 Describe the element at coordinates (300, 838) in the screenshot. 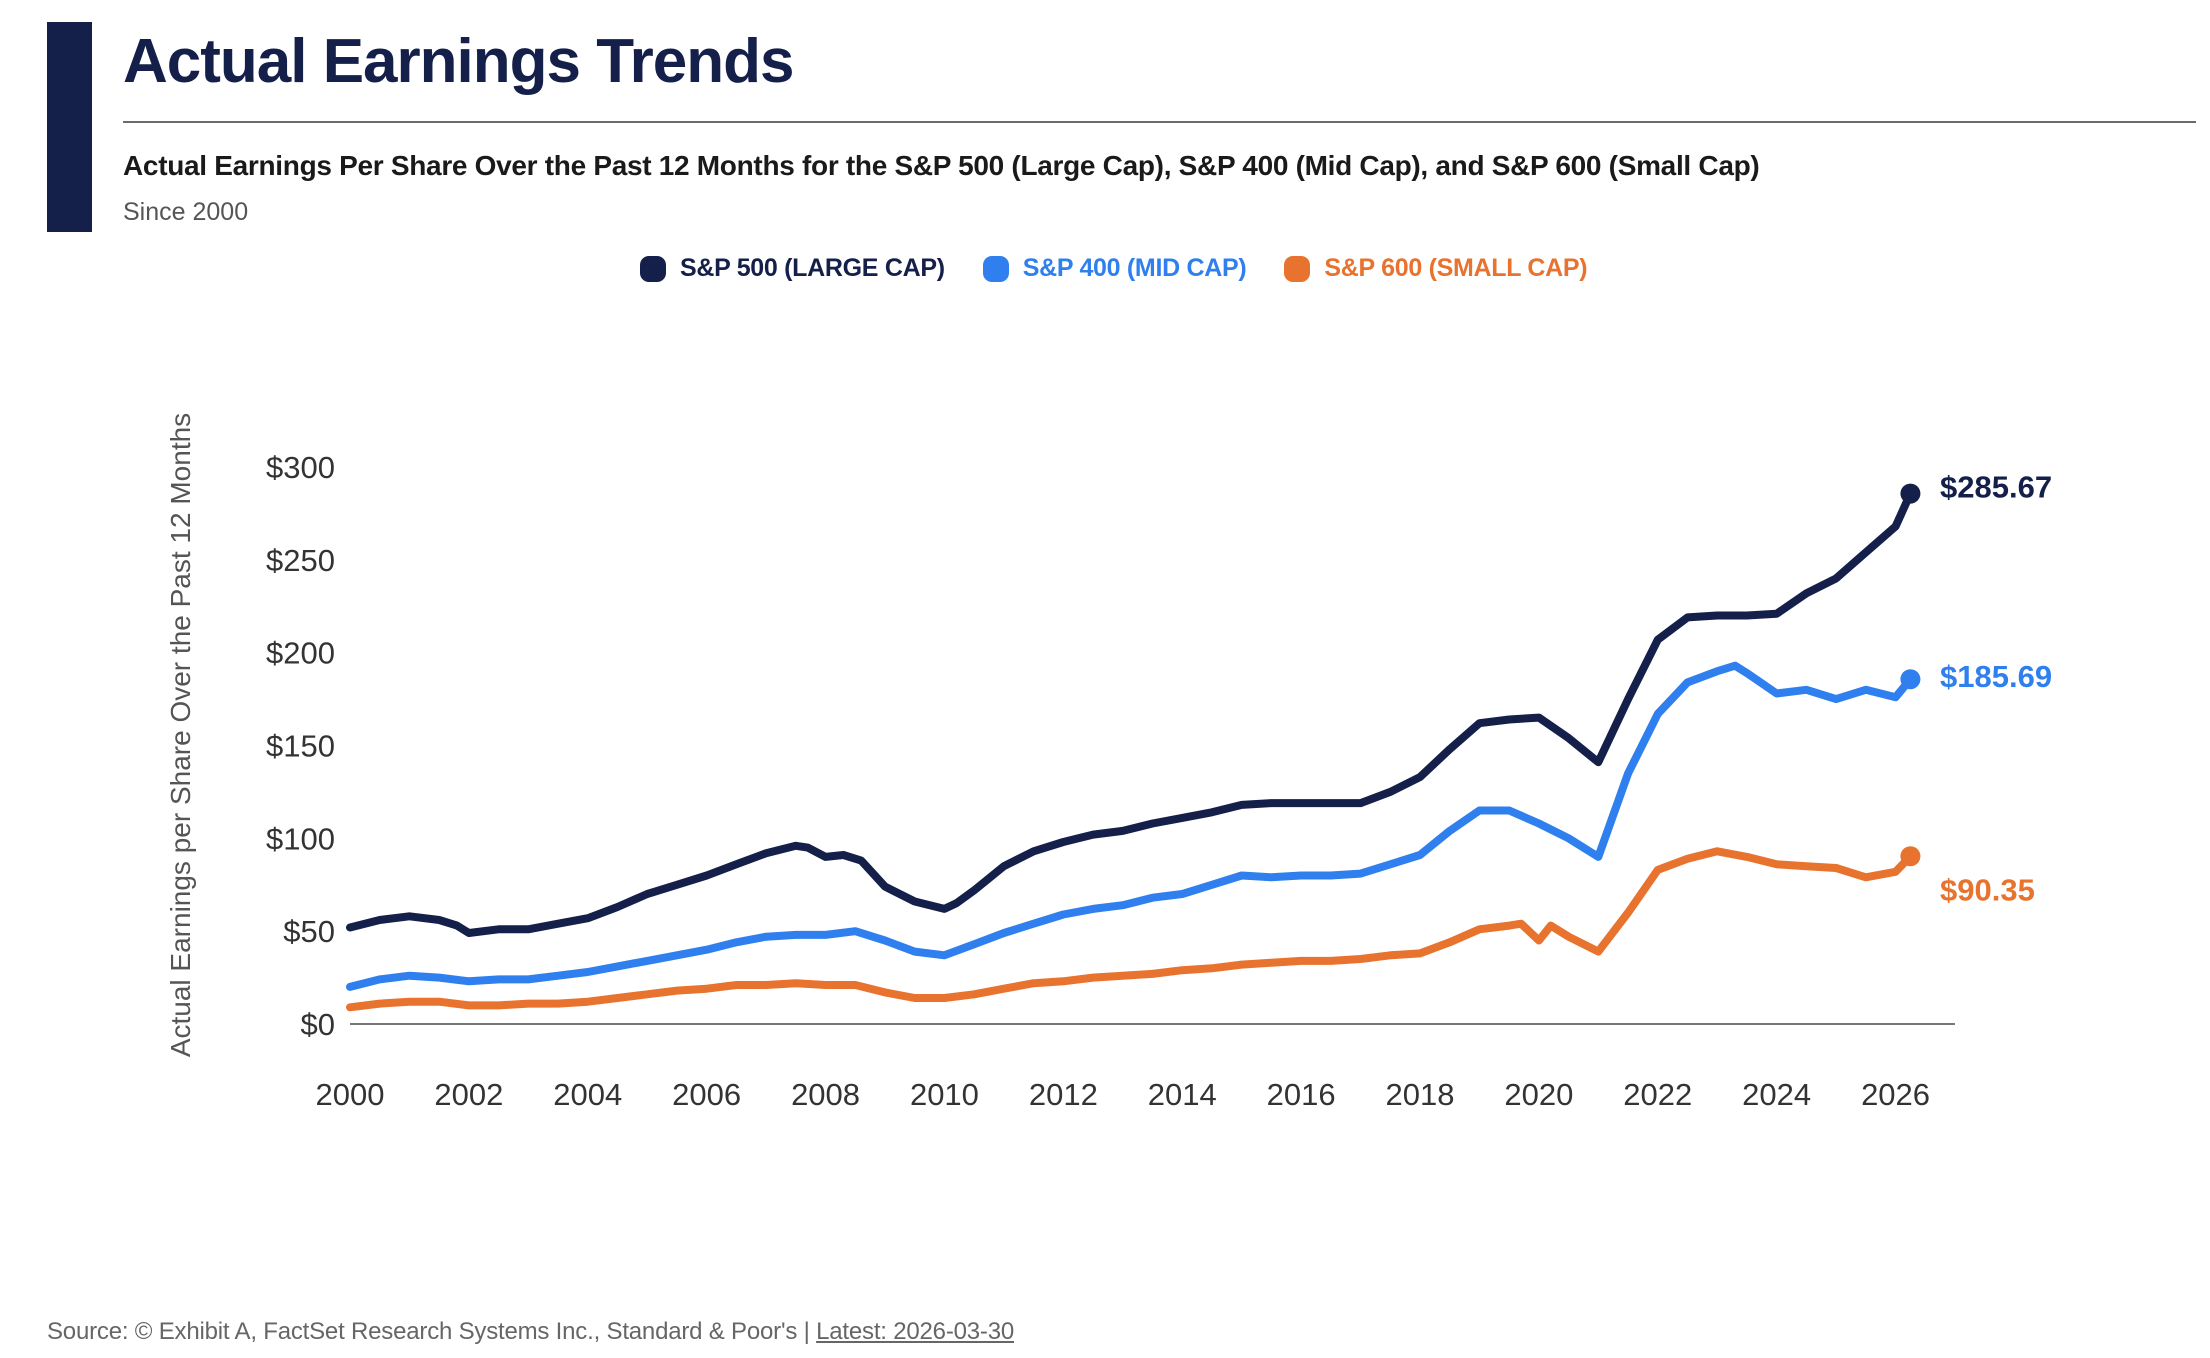

I see `y-tick-label: $100` at that location.